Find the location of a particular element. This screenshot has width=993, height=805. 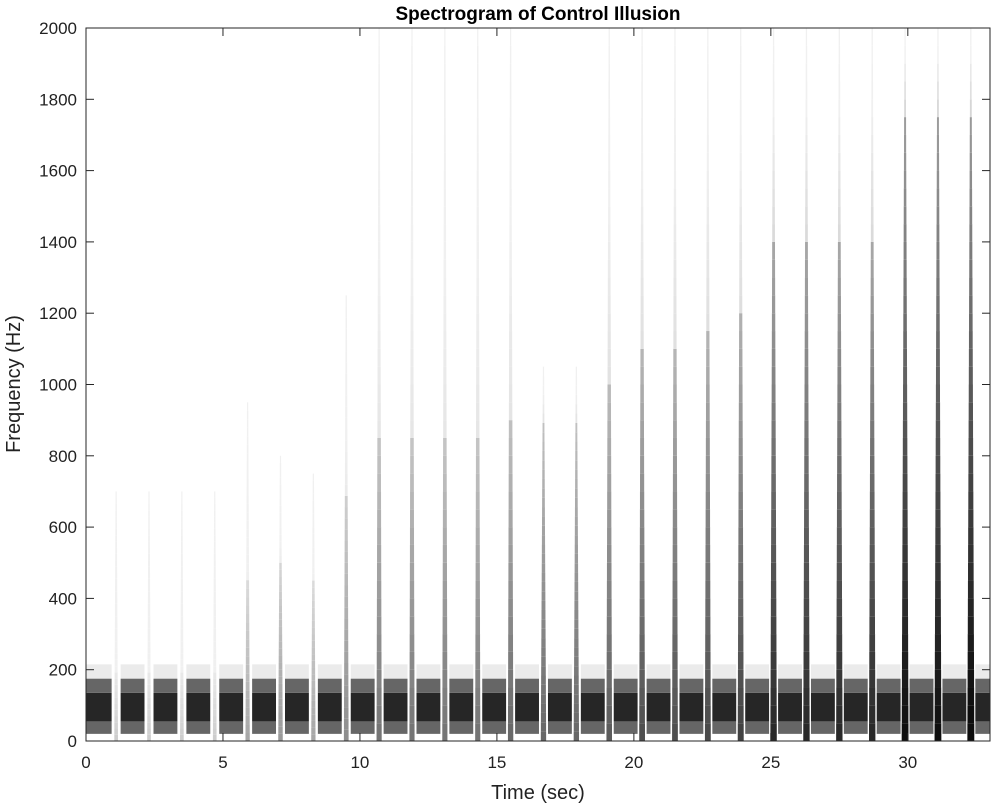

y-tick-label: 1800 is located at coordinates (58, 99).